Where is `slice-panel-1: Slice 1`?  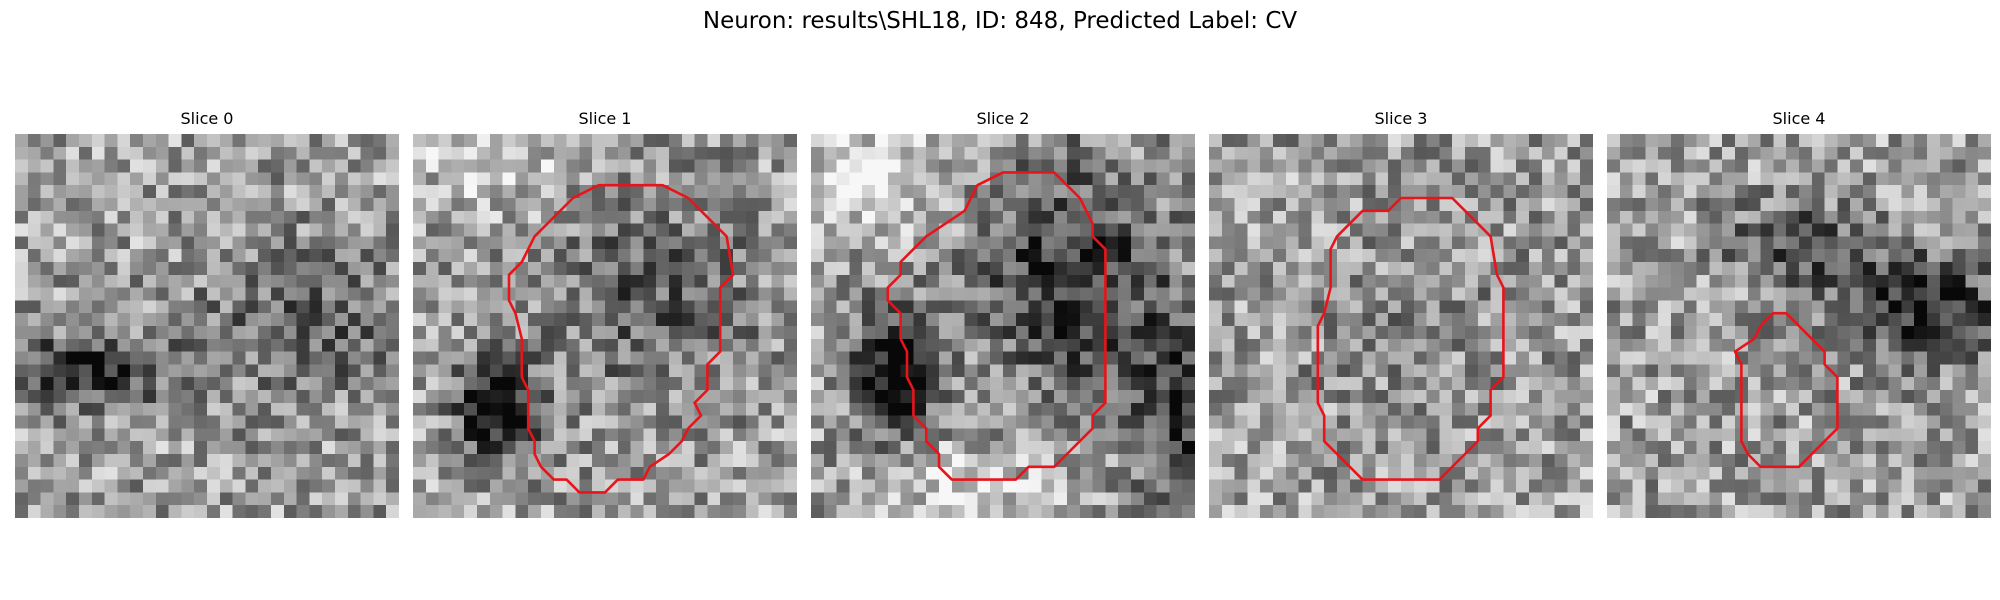
slice-panel-1: Slice 1 is located at coordinates (605, 313).